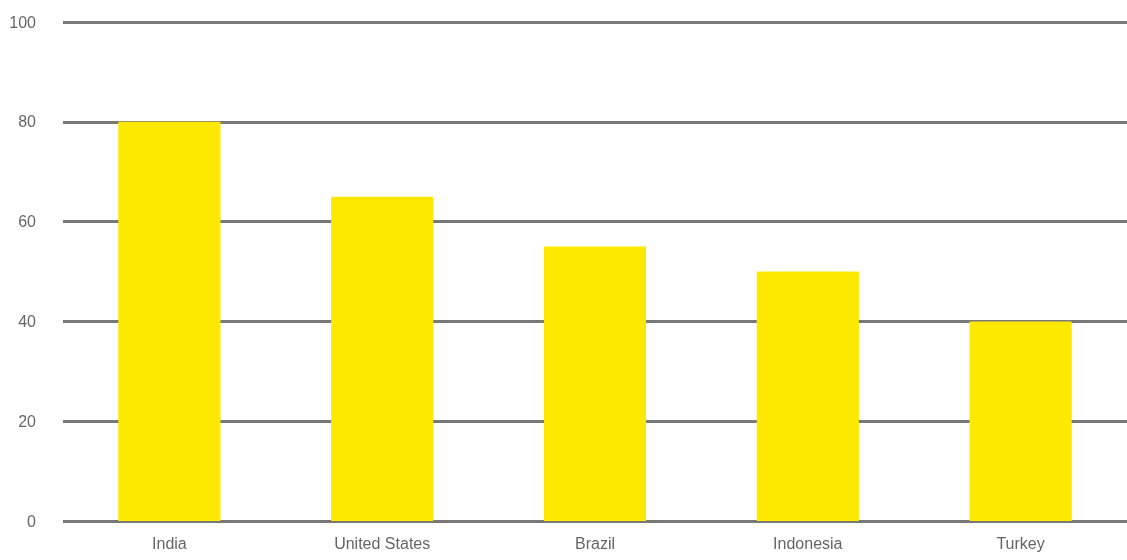  What do you see at coordinates (808, 543) in the screenshot?
I see `x-tick-label: Indonesia` at bounding box center [808, 543].